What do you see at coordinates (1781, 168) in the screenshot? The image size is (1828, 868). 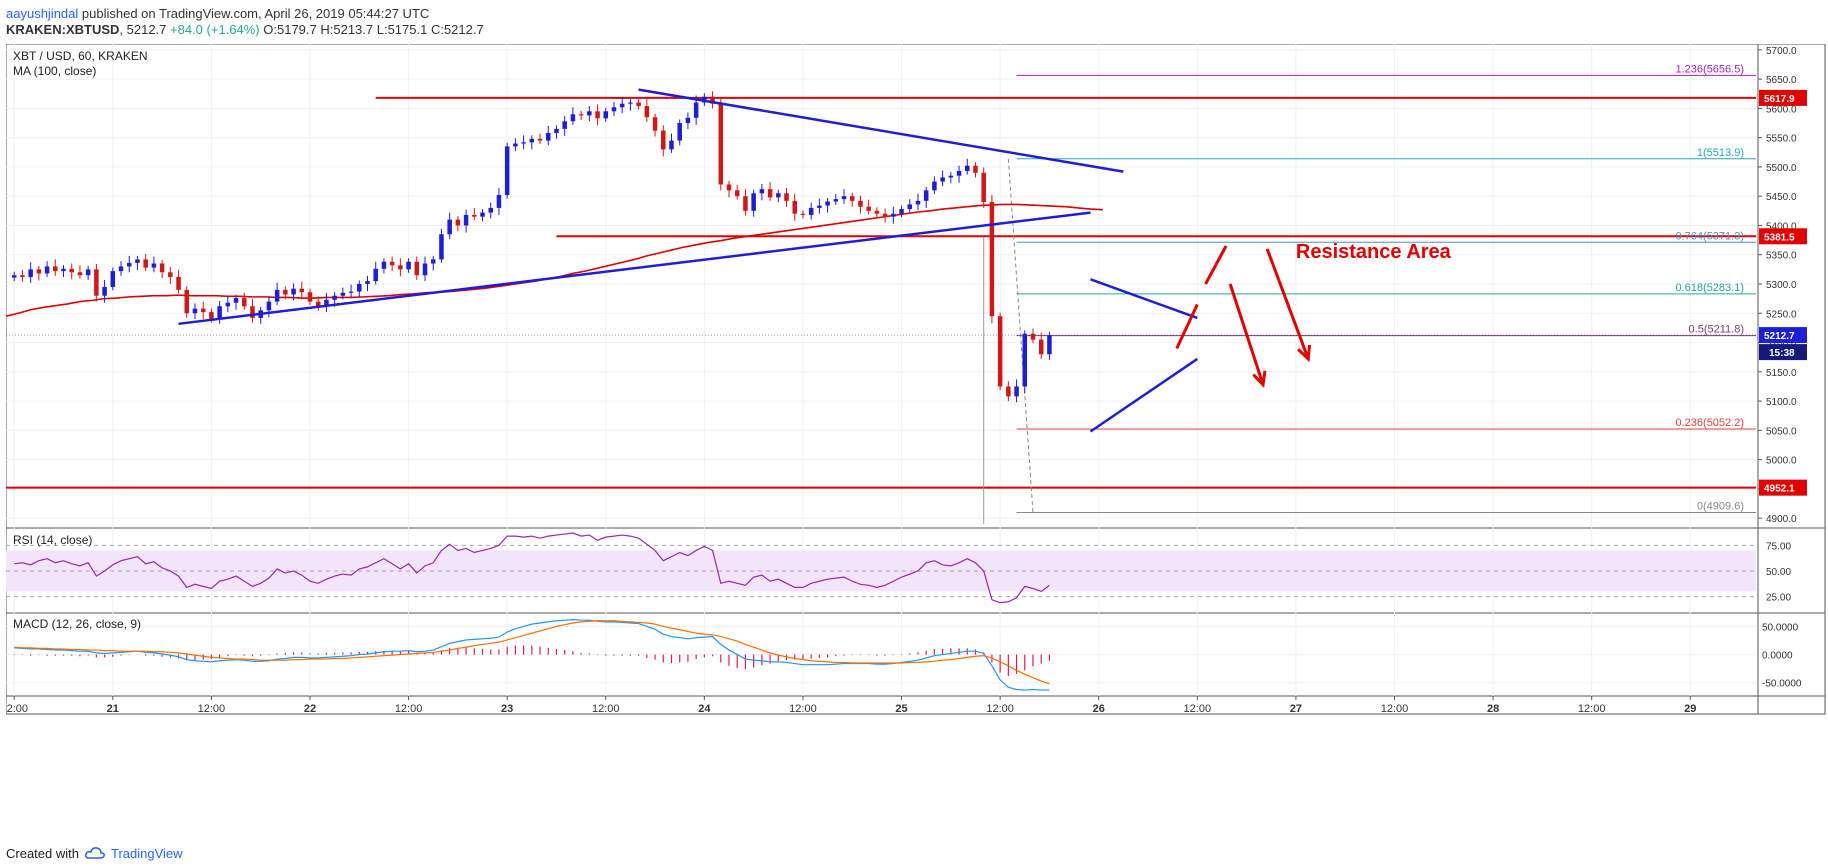 I see `y-tick-label: 5500.0` at bounding box center [1781, 168].